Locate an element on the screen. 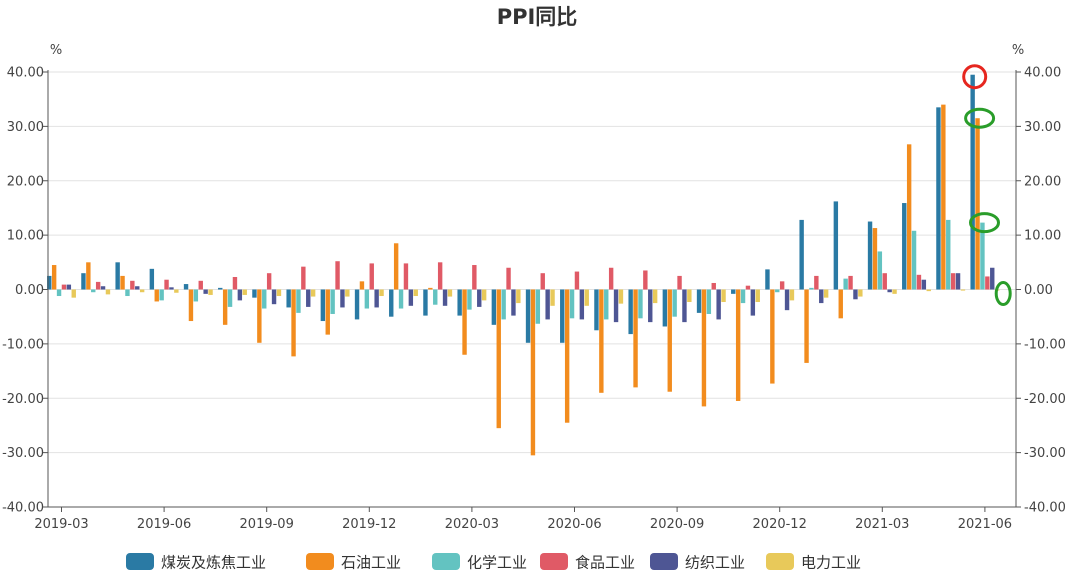 The image size is (1080, 577). legend-label: 石油工业 is located at coordinates (371, 563).